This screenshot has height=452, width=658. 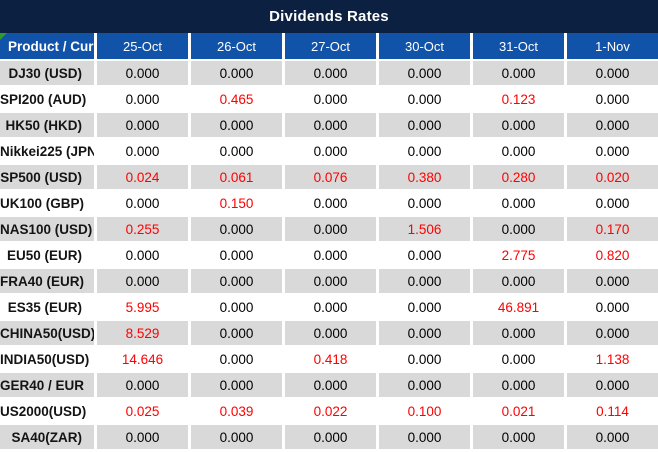 What do you see at coordinates (423, 46) in the screenshot?
I see `date-column-header: 30-Oct` at bounding box center [423, 46].